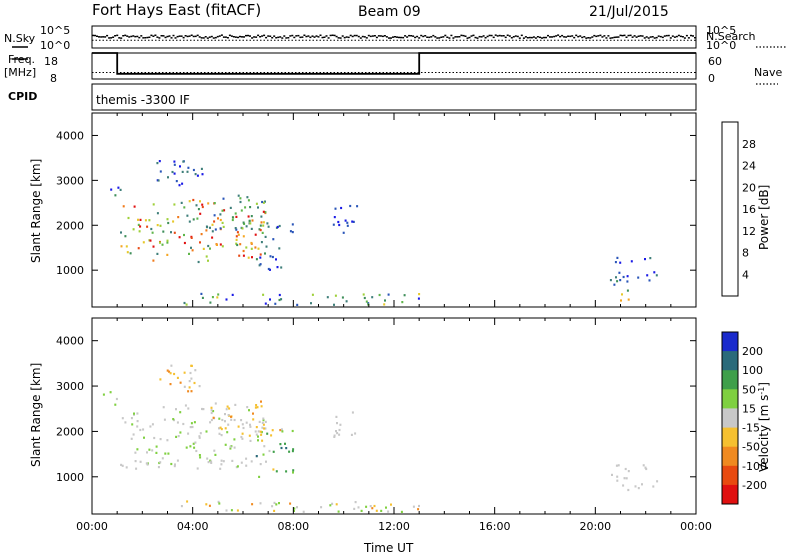 The image size is (800, 554). I want to click on colorbar-tick-label: 16, so click(749, 209).